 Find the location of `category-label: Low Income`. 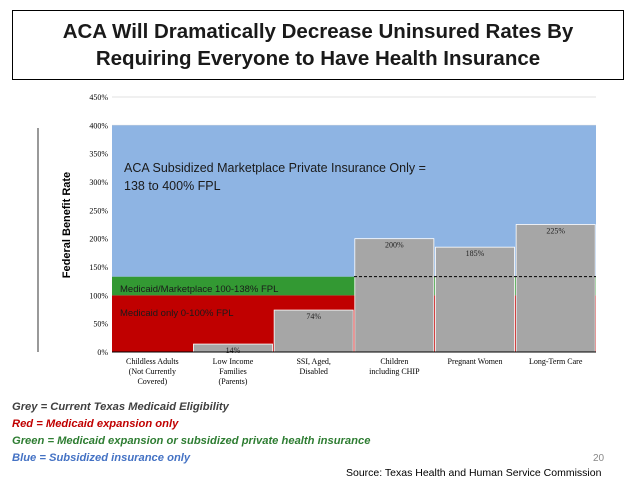

category-label: Low Income is located at coordinates (233, 361).